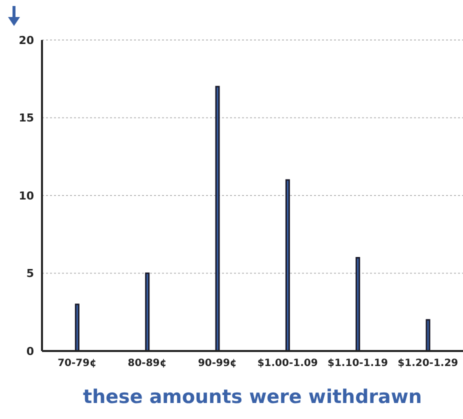 Image resolution: width=463 pixels, height=419 pixels. What do you see at coordinates (147, 364) in the screenshot?
I see `x-tick-label: 80-89¢` at bounding box center [147, 364].